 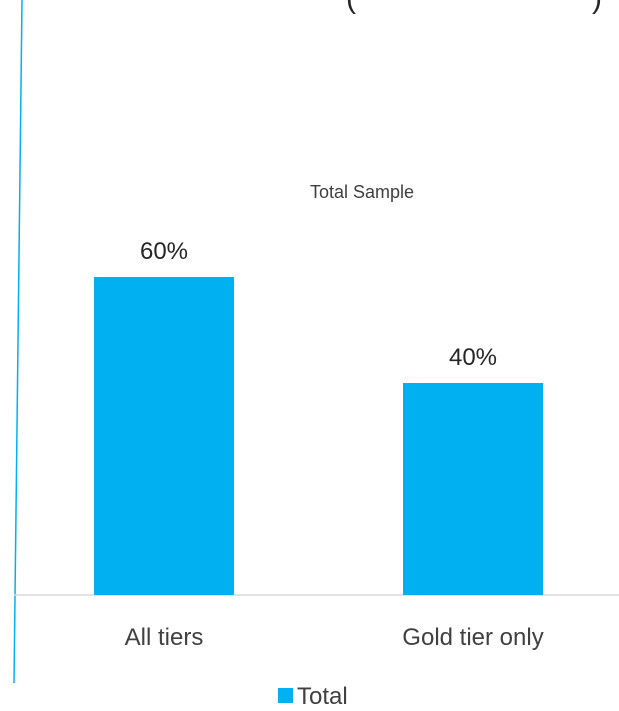 What do you see at coordinates (334, 637) in the screenshot?
I see `x-tick-labels-group: All tiers Gold tier only` at bounding box center [334, 637].